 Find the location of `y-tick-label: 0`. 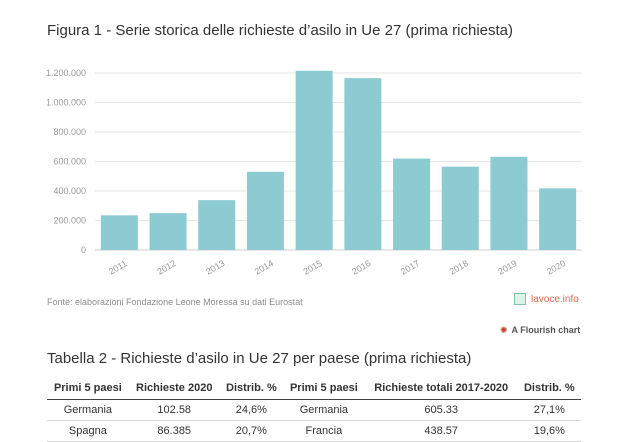

y-tick-label: 0 is located at coordinates (83, 250).